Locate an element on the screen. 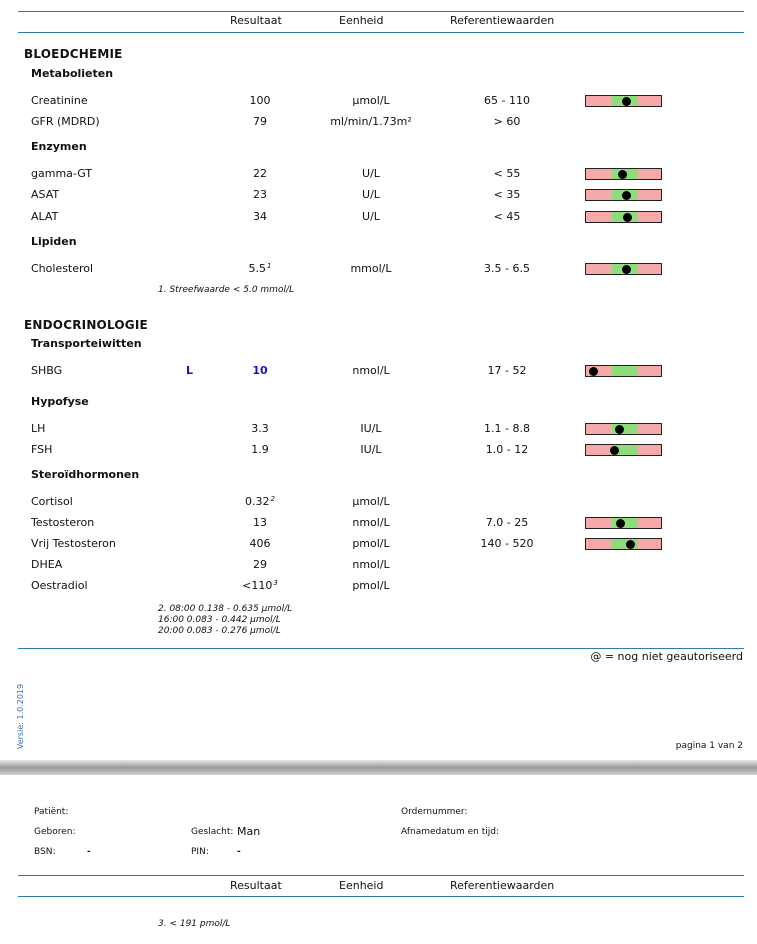 The image size is (757, 944). test-value-text: <110 is located at coordinates (257, 585).